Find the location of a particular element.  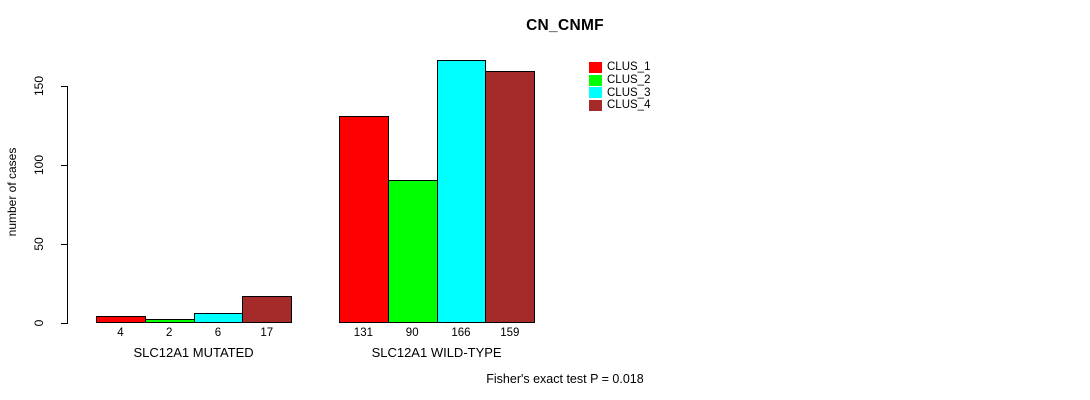

legend-label: CLUS_3 is located at coordinates (629, 92).